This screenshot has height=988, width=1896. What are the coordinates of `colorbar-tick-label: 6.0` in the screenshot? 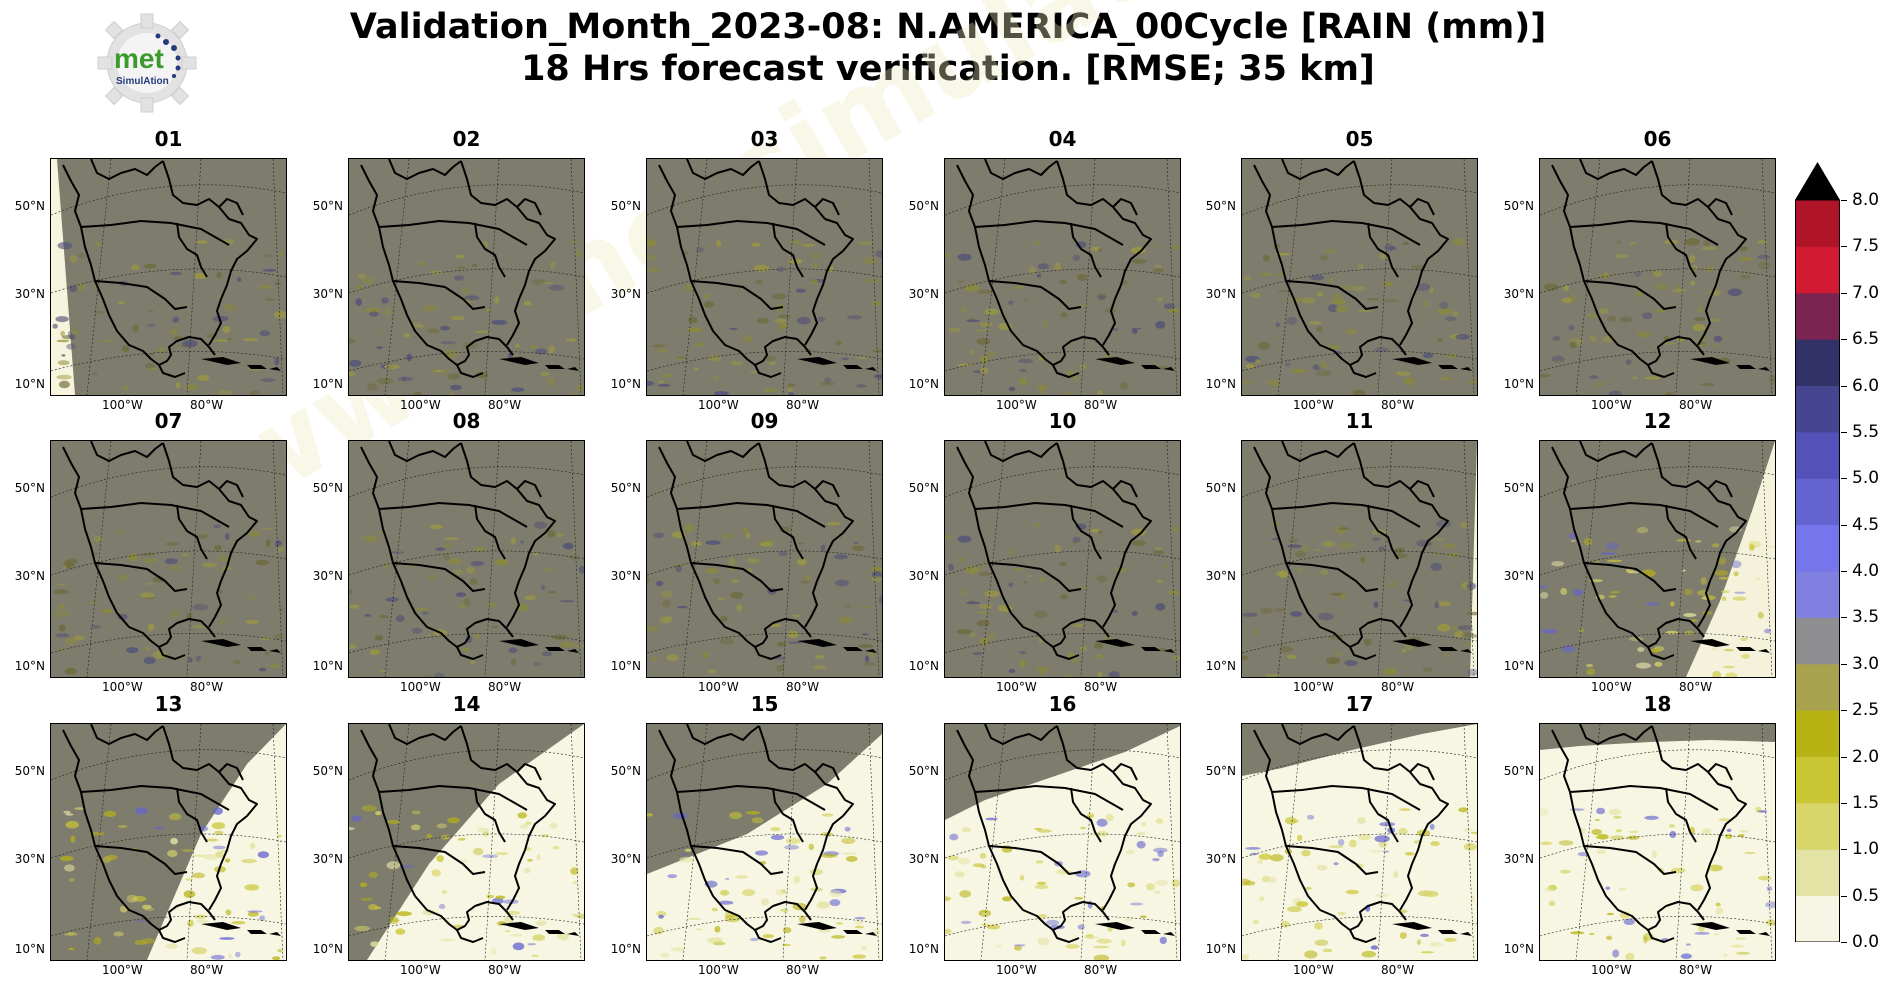 It's located at (1866, 385).